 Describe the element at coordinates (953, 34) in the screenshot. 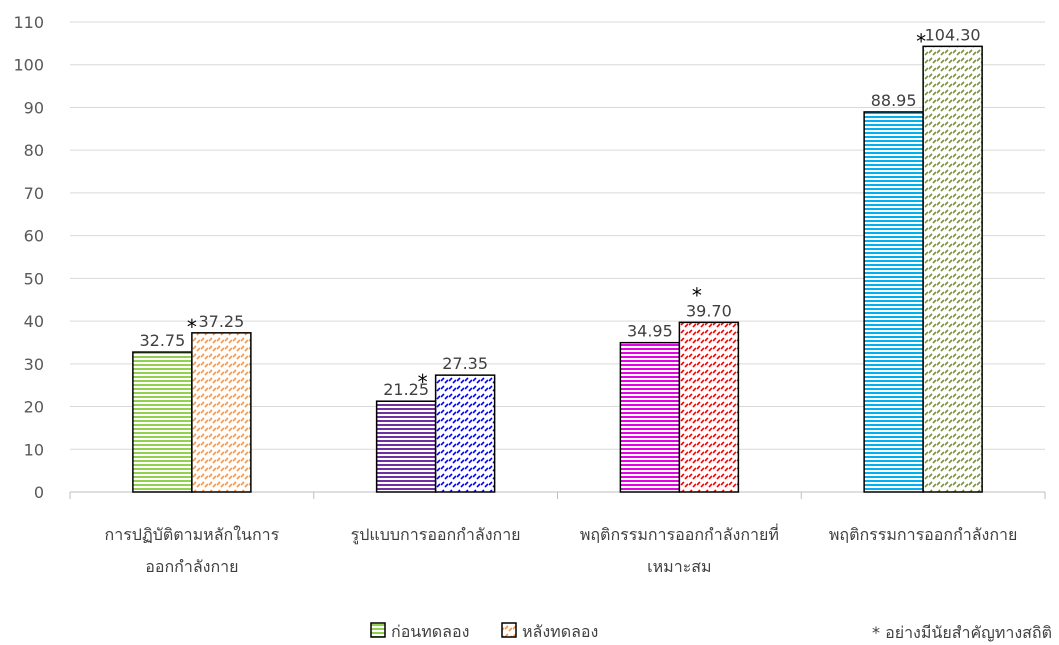

I see `data-label: 104.30` at that location.